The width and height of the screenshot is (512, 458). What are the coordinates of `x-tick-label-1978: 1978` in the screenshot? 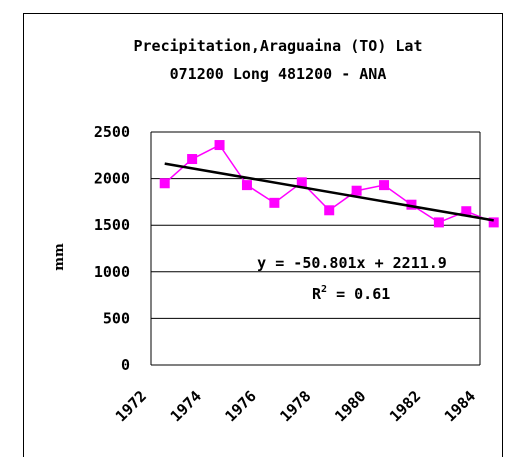 It's located at (295, 406).